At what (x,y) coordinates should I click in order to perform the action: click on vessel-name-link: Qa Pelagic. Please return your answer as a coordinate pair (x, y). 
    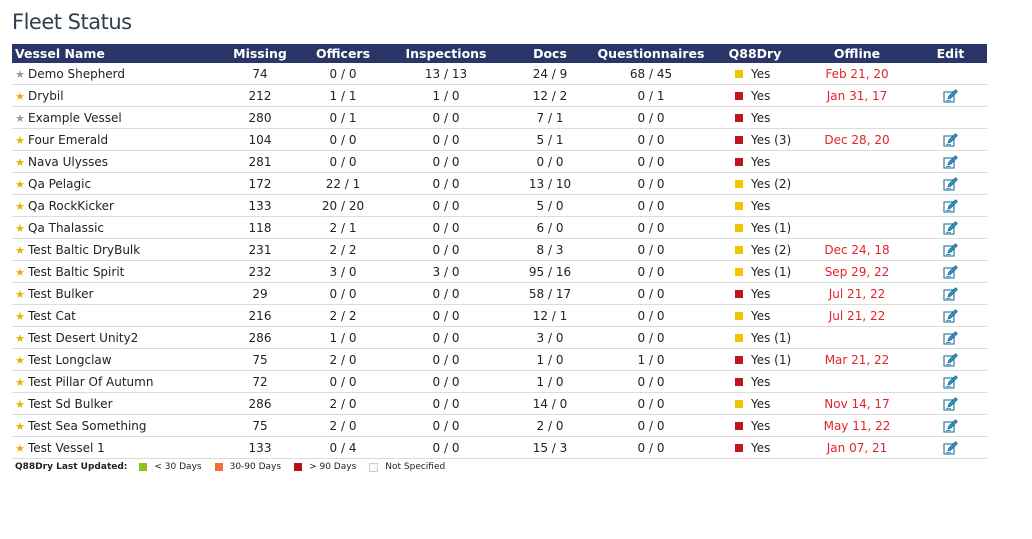
    Looking at the image, I should click on (60, 183).